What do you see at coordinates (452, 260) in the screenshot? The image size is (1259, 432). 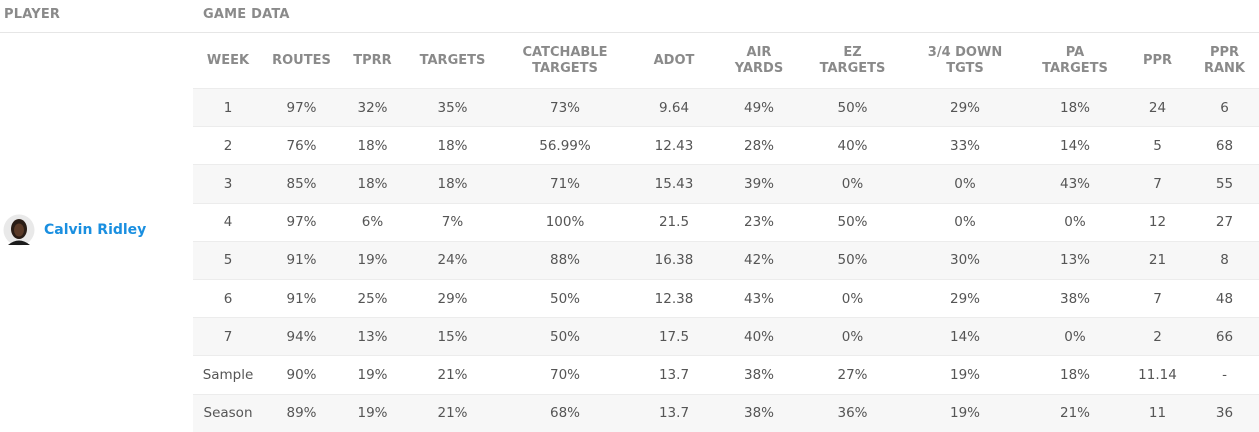 I see `table-cell: 24%` at bounding box center [452, 260].